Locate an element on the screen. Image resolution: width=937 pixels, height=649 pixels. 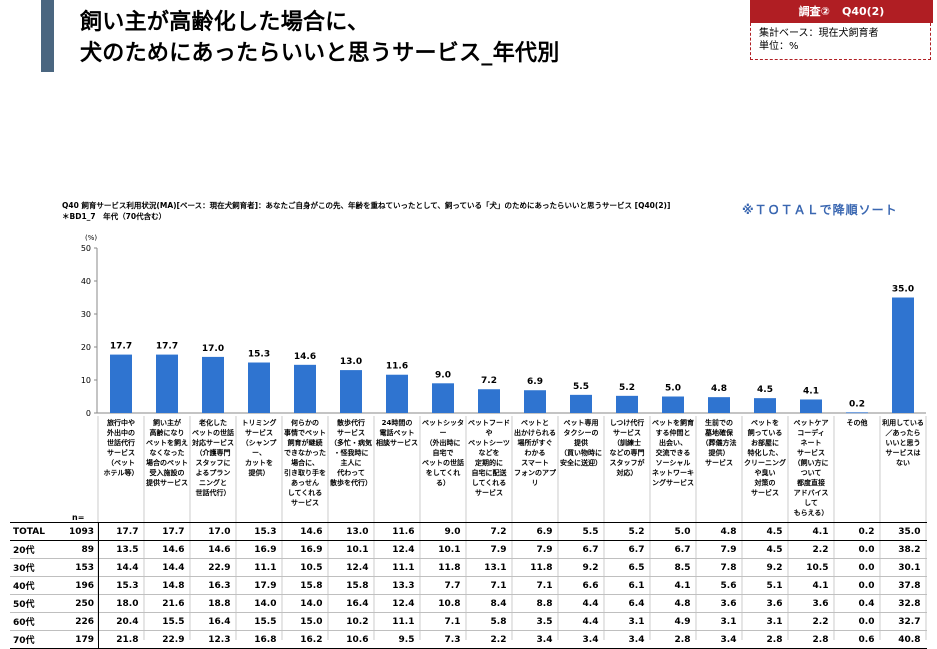
row-label: 50代 is located at coordinates (34, 603).